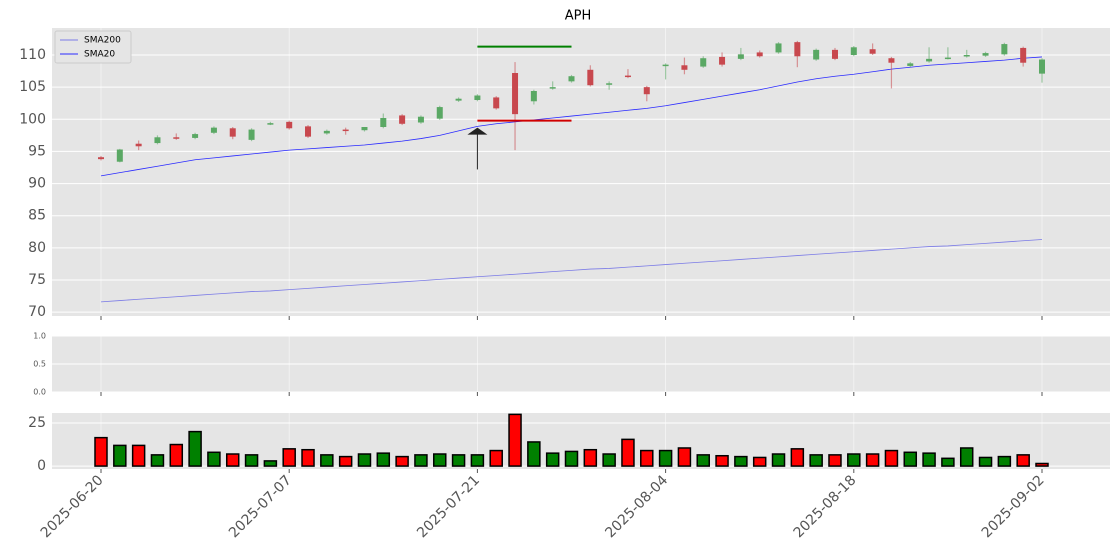 The width and height of the screenshot is (1120, 560). I want to click on y-tick-label: 75, so click(37, 280).